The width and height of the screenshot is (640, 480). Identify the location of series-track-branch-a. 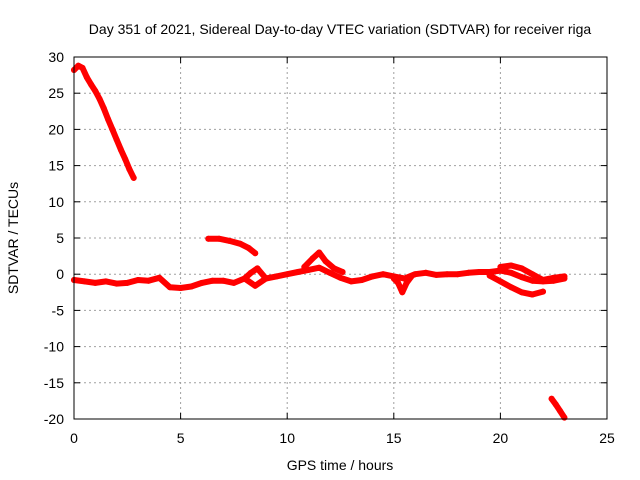
(255, 273).